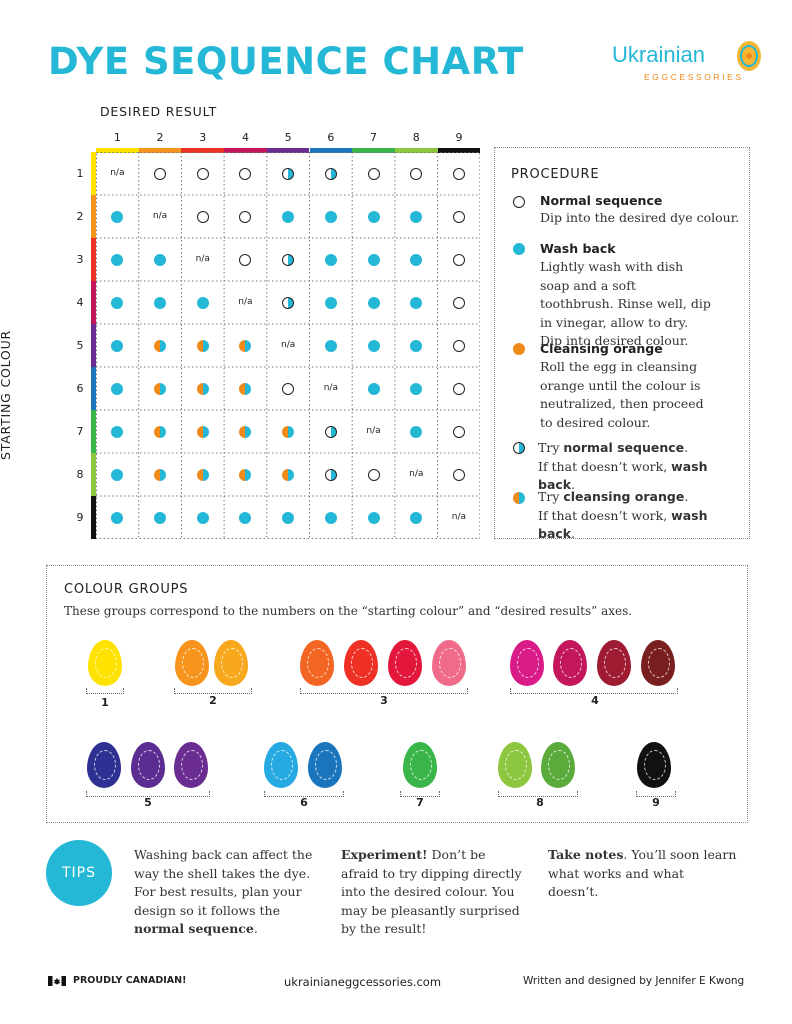 The width and height of the screenshot is (792, 1024). I want to click on canada-flag-icon, so click(57, 981).